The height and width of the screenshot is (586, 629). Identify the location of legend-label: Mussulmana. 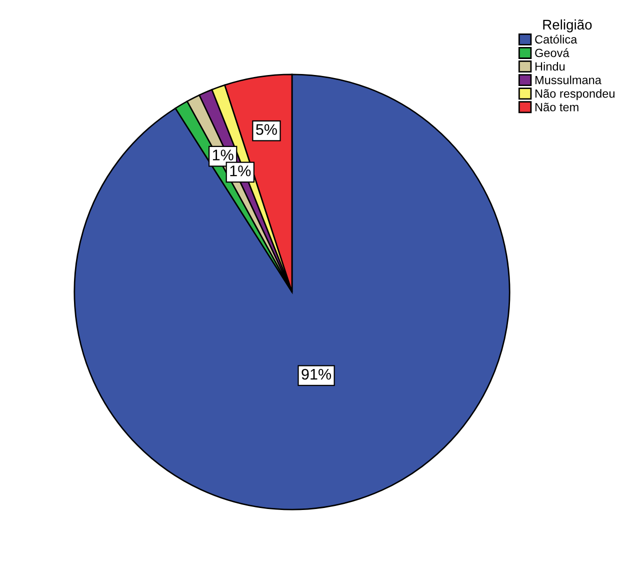
(568, 80).